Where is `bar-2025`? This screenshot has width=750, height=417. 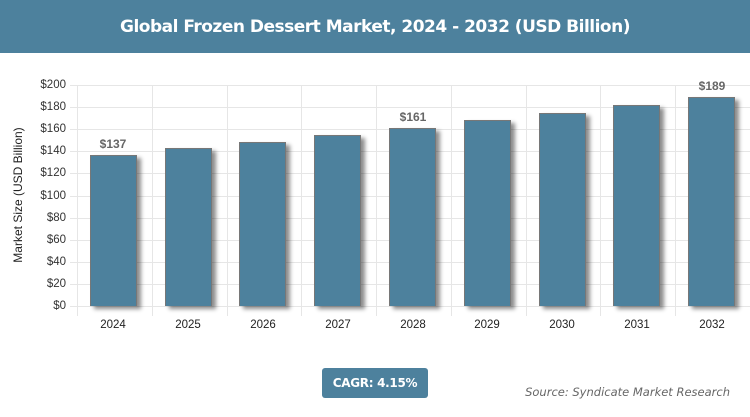
bar-2025 is located at coordinates (188, 227).